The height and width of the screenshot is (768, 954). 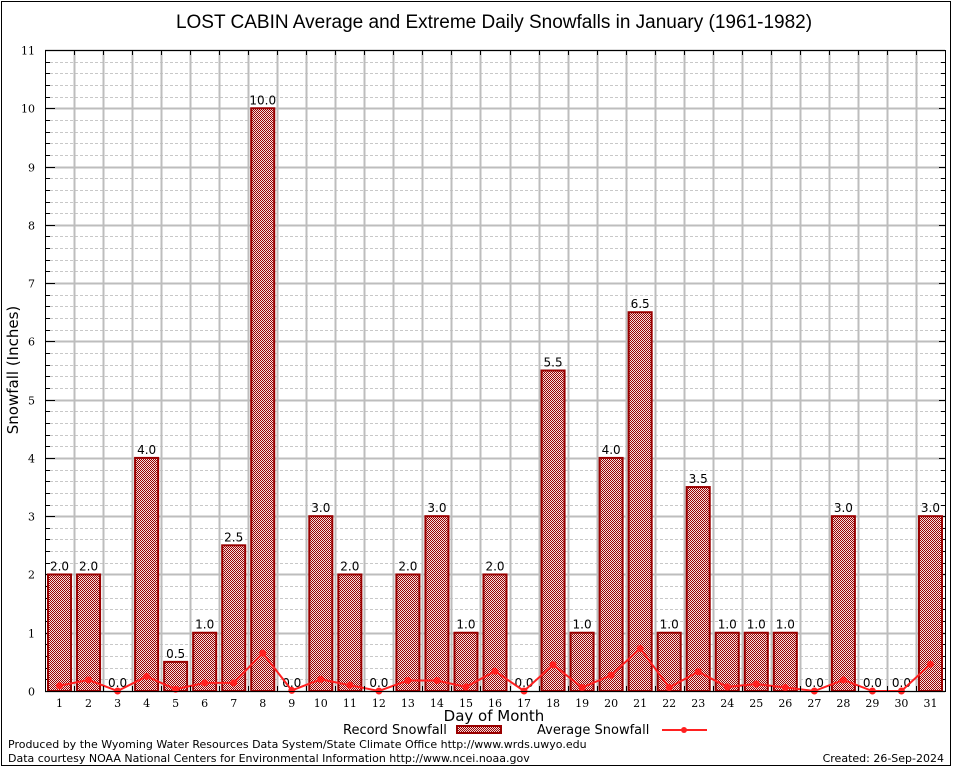 I want to click on x-tick-label: 25, so click(x=756, y=703).